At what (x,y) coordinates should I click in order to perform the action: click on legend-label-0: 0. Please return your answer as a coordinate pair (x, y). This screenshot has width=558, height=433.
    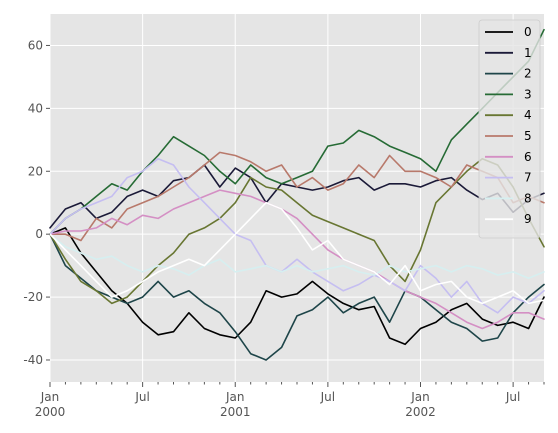
    Looking at the image, I should click on (528, 32).